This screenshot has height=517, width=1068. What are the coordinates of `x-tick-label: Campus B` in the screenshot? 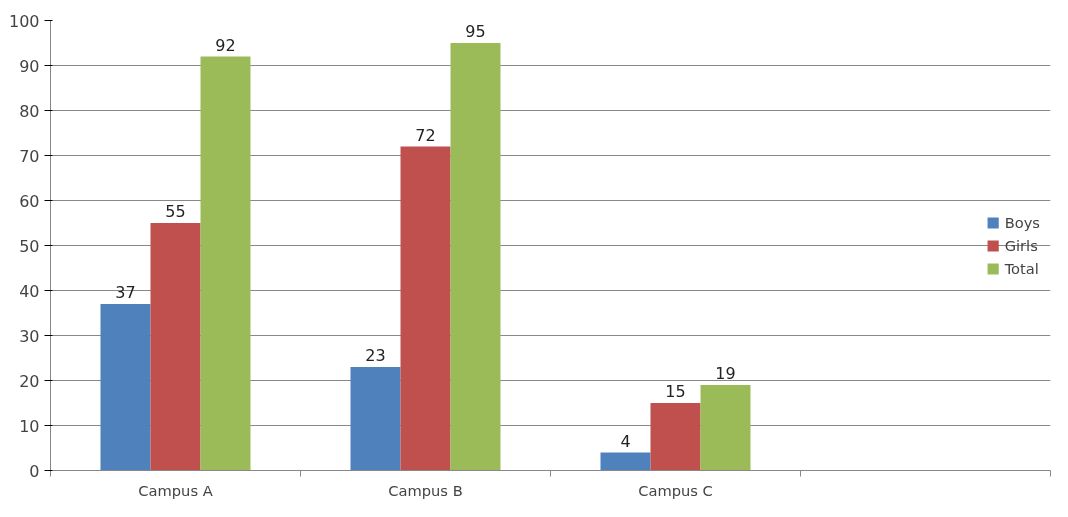 It's located at (425, 490).